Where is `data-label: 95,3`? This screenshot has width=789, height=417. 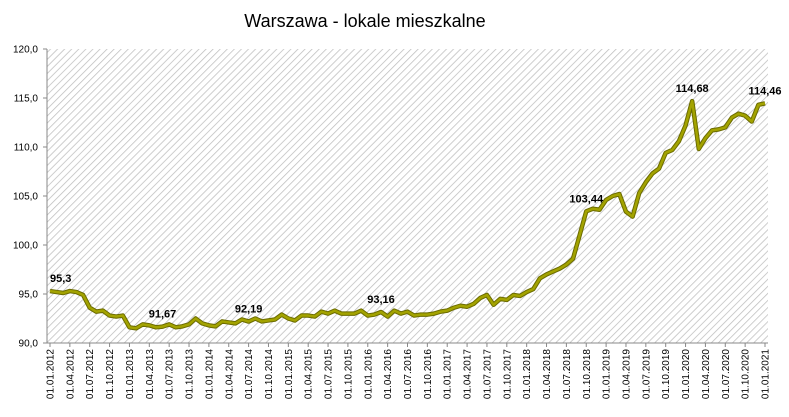
data-label: 95,3 is located at coordinates (60, 279).